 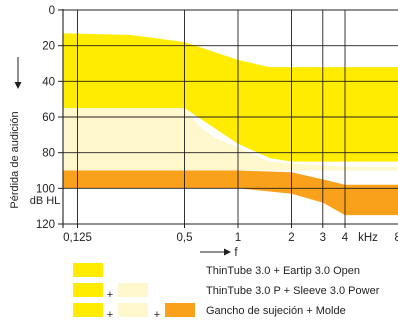 I want to click on x-axis-title: f, so click(x=236, y=253).